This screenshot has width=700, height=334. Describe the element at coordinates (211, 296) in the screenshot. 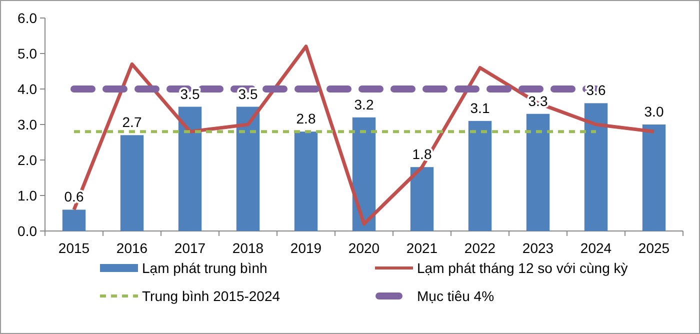

I see `legend-label: Trung bình 2015-2024` at that location.